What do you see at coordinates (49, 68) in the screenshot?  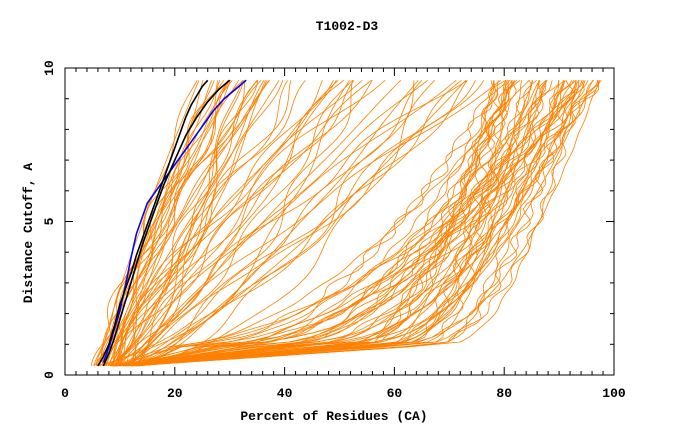 I see `y-tick-label: 10` at bounding box center [49, 68].